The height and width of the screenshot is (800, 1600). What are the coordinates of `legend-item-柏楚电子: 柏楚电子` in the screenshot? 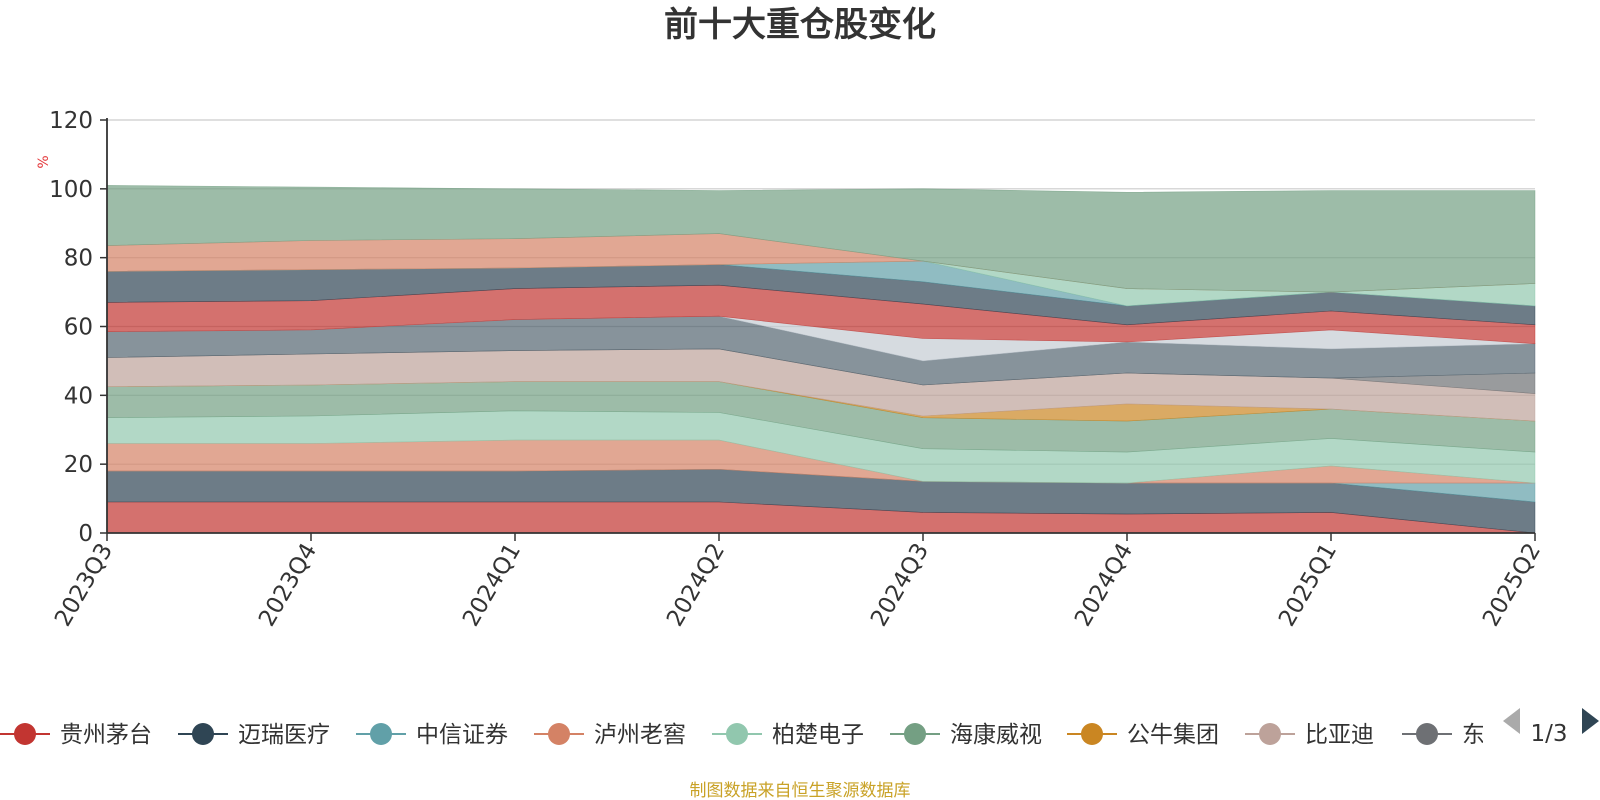 It's located at (788, 735).